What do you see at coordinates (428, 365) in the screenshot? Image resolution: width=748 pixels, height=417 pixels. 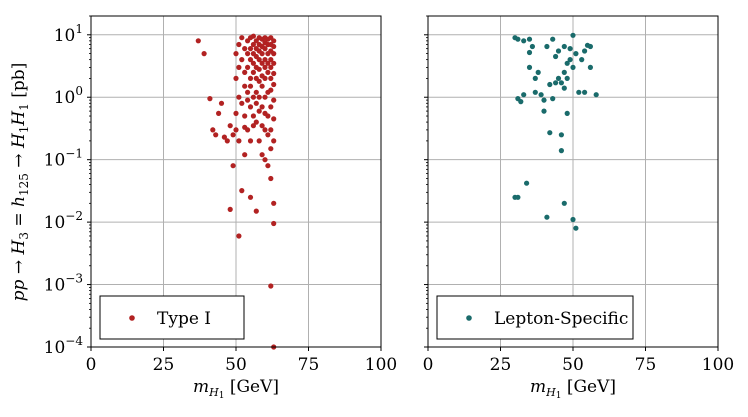 I see `x-tick-label: 0` at bounding box center [428, 365].